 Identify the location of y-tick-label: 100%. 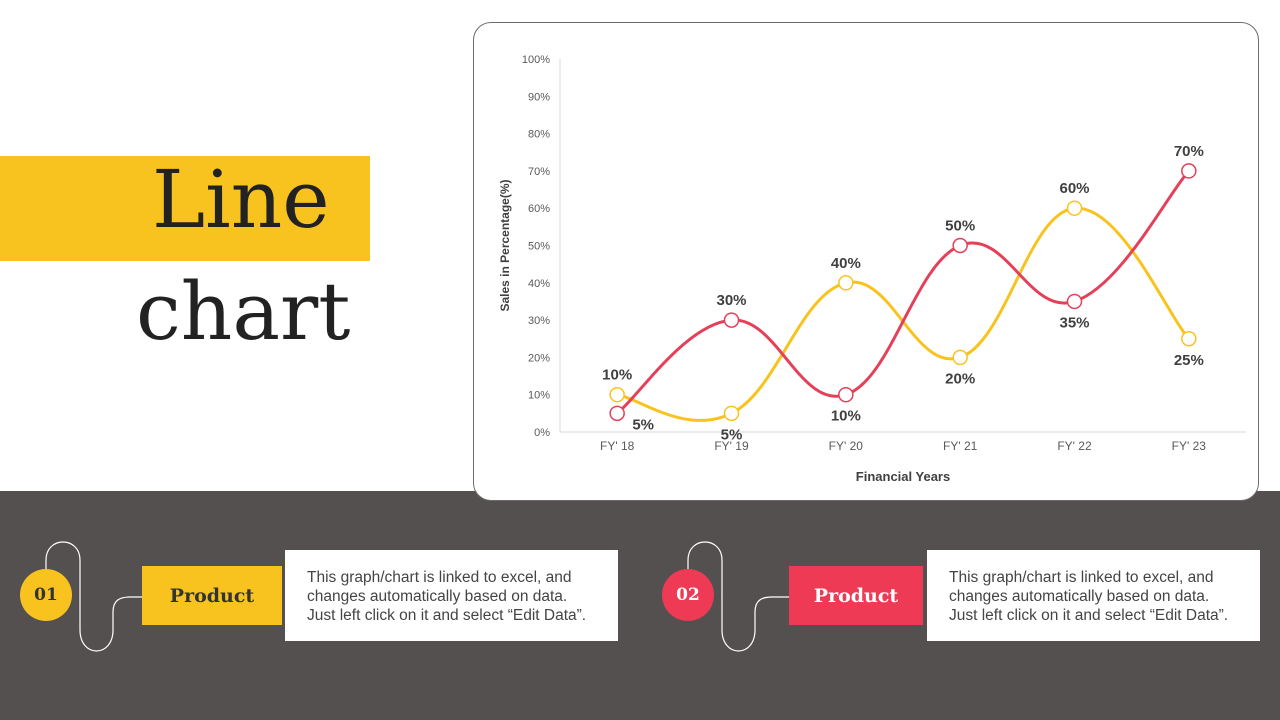
(536, 60).